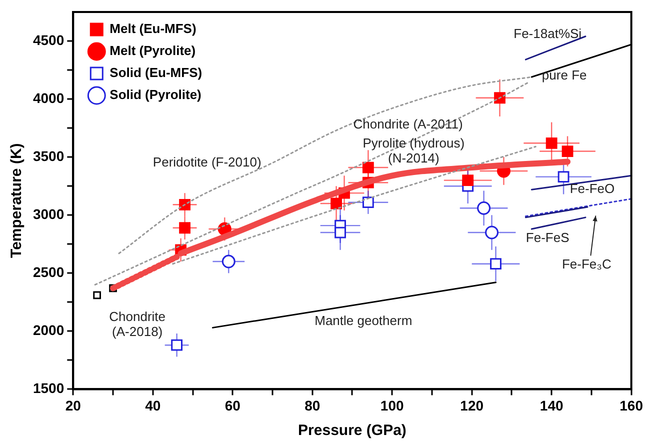 The width and height of the screenshot is (646, 446). I want to click on x-tick-label: 120, so click(472, 405).